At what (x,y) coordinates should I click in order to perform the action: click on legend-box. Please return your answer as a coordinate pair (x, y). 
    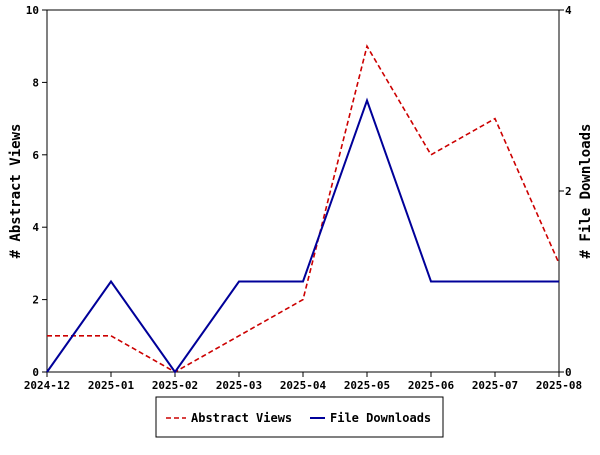
    Looking at the image, I should click on (299, 417).